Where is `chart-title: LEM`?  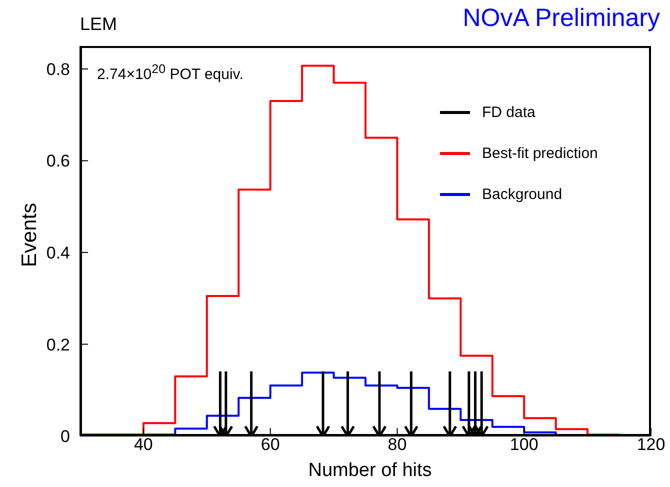
chart-title: LEM is located at coordinates (99, 24).